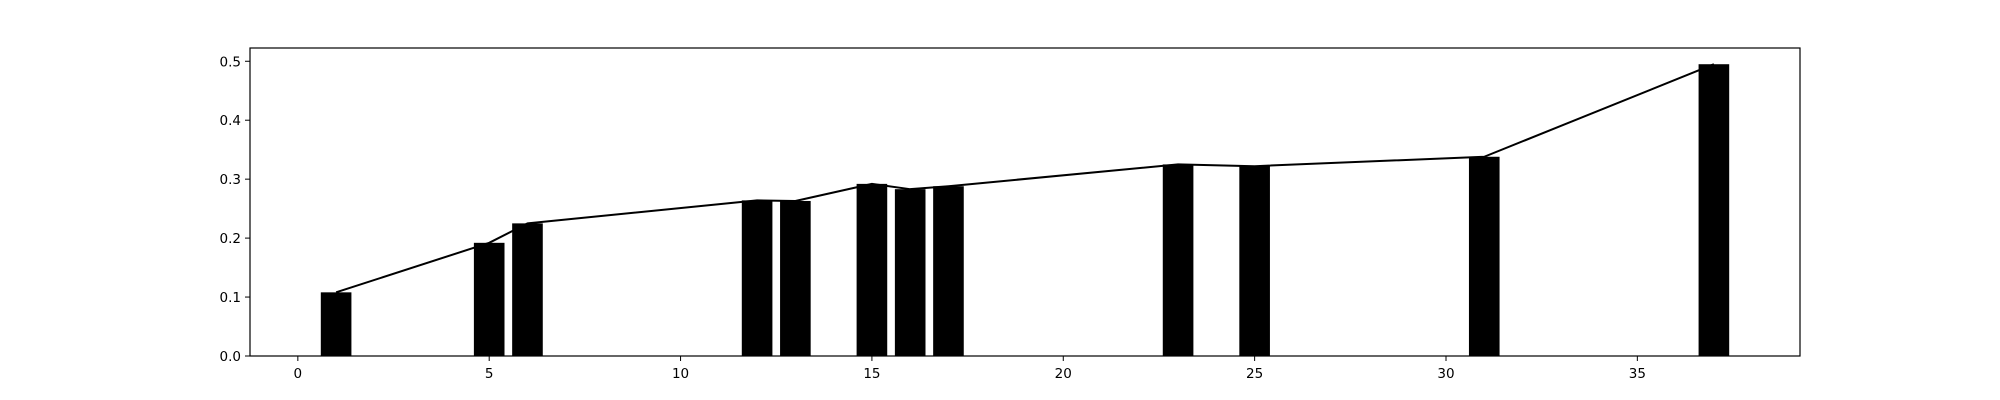 Image resolution: width=2000 pixels, height=400 pixels. Describe the element at coordinates (1445, 374) in the screenshot. I see `x-tick-label: 30` at that location.